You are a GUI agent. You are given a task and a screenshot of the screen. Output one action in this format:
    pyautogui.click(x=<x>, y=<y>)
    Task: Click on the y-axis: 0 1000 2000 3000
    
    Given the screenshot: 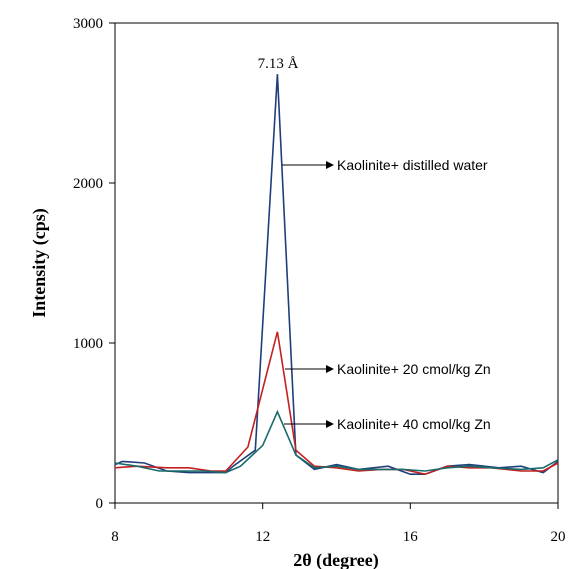 What is the action you would take?
    pyautogui.click(x=94, y=264)
    